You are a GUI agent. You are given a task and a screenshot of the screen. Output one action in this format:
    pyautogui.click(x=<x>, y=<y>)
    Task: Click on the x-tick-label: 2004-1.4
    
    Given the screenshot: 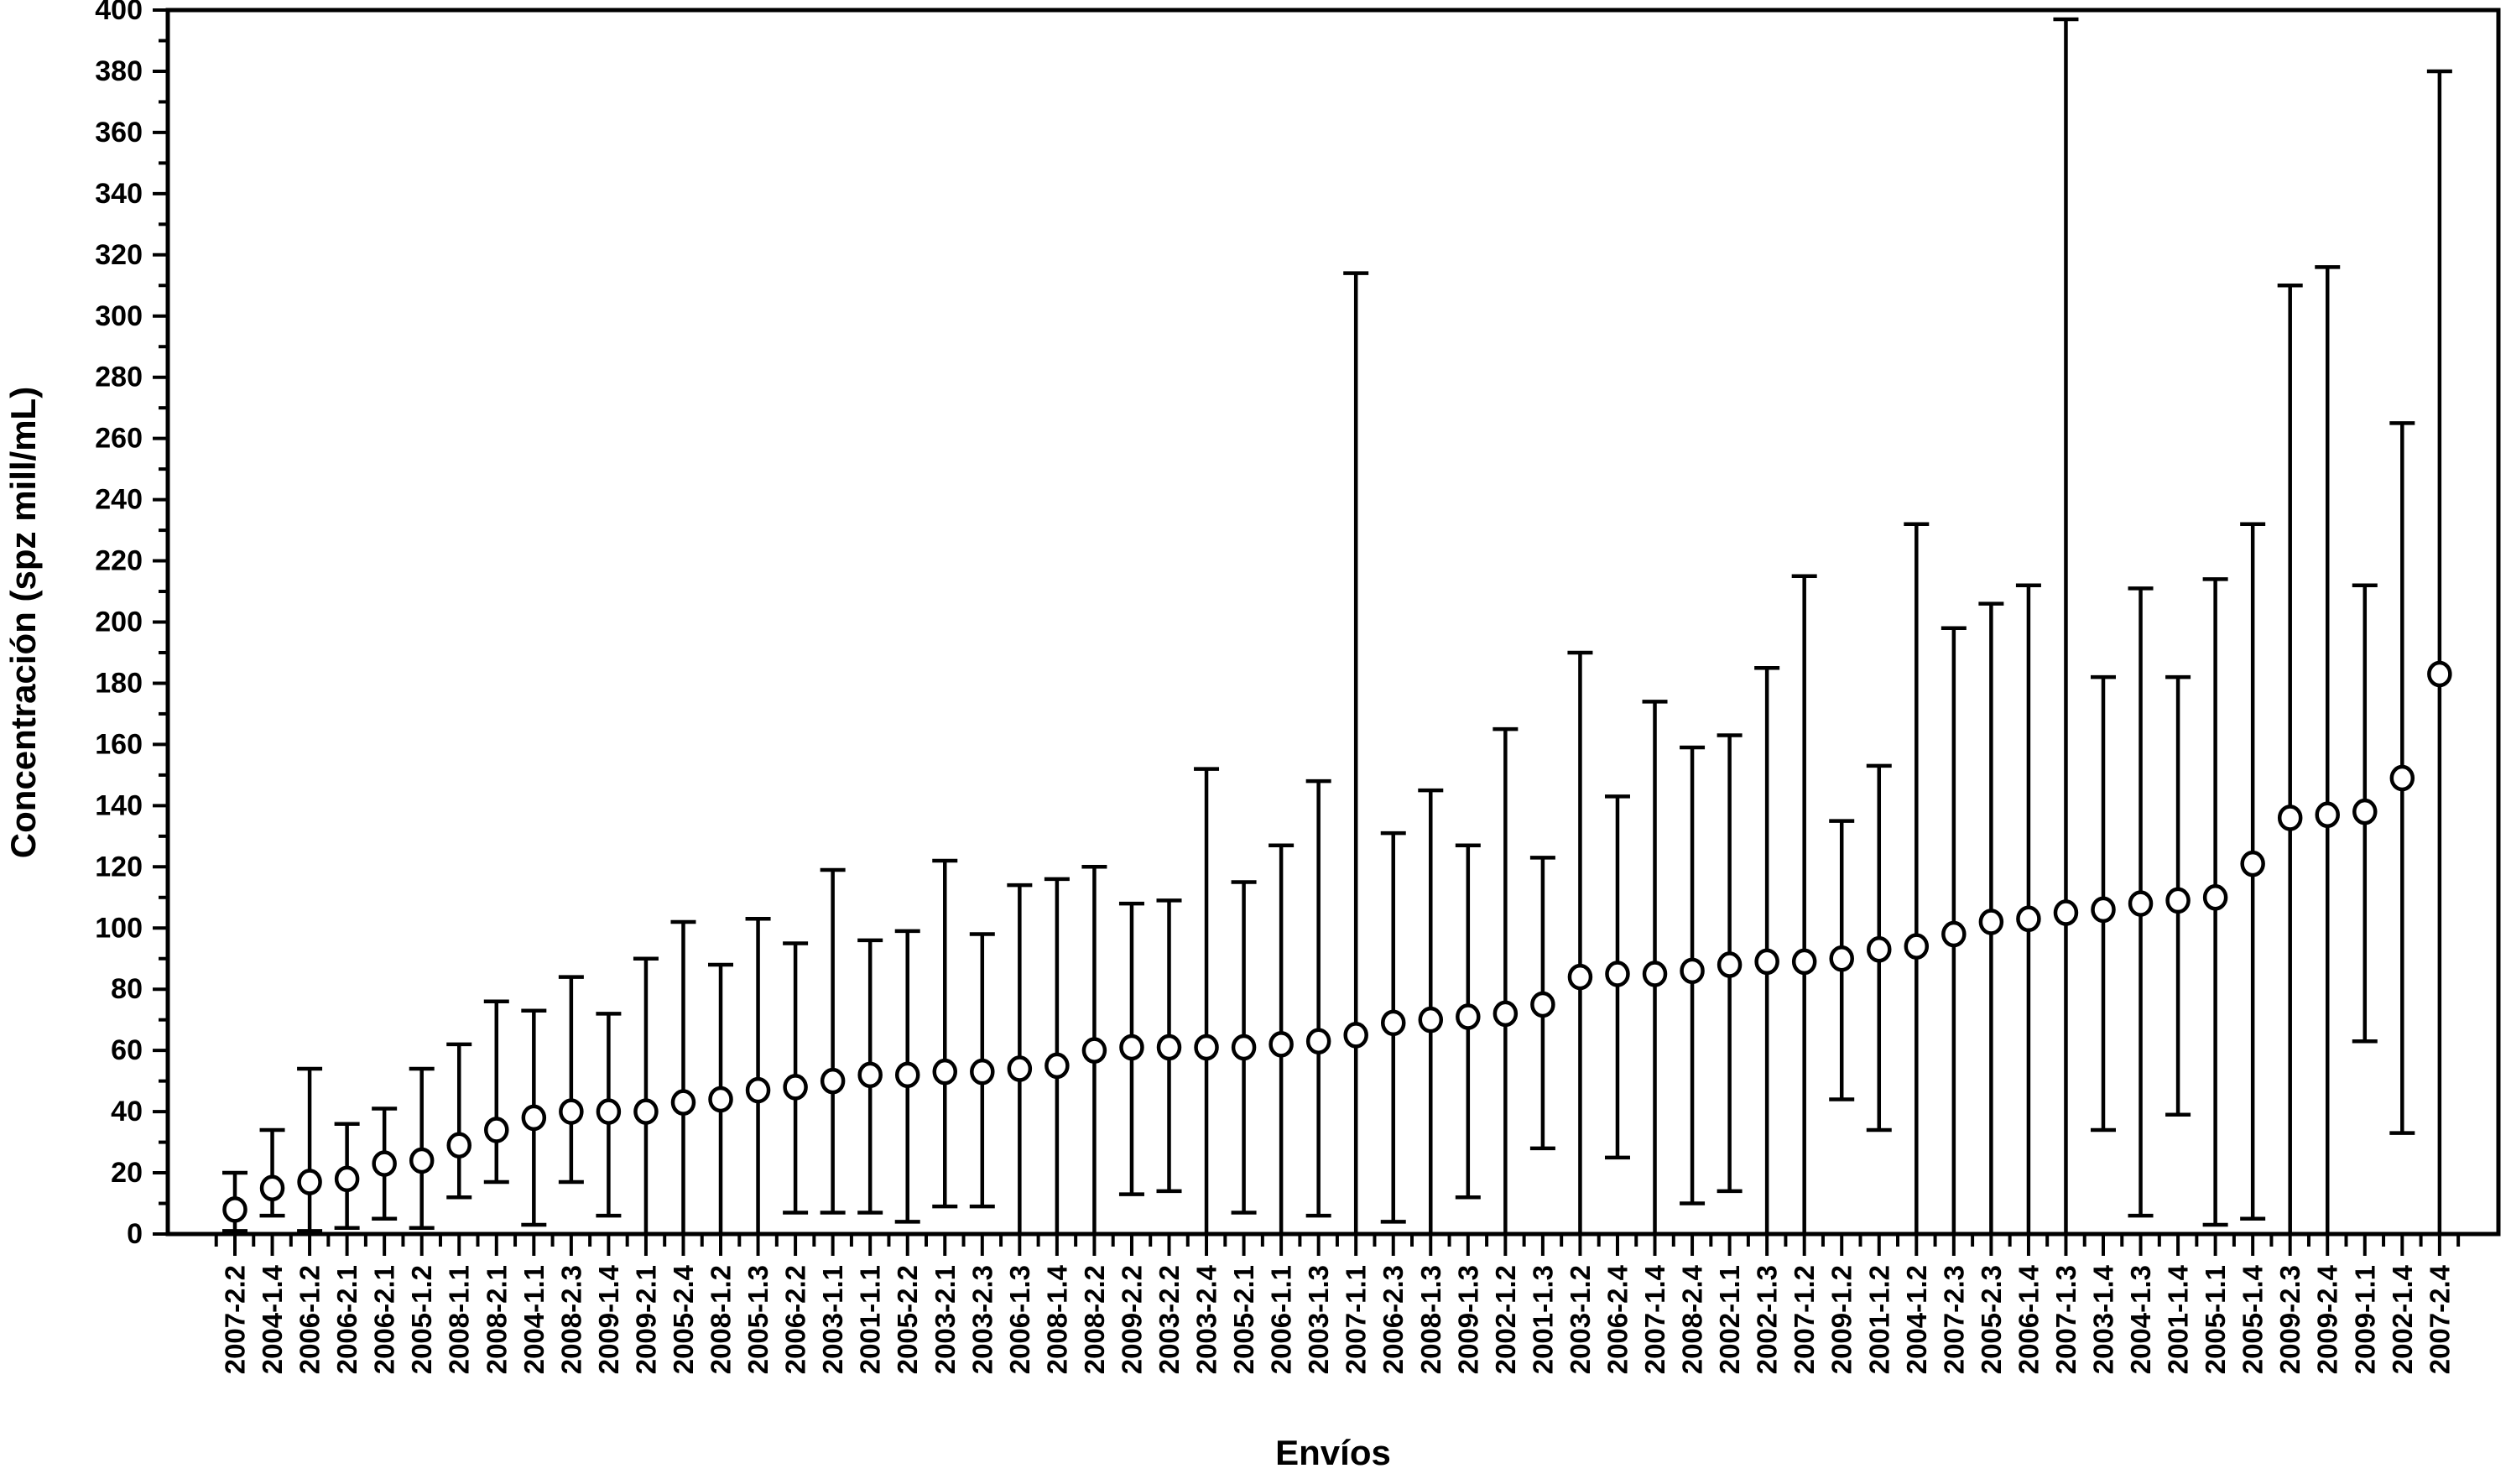 What is the action you would take?
    pyautogui.click(x=272, y=1319)
    